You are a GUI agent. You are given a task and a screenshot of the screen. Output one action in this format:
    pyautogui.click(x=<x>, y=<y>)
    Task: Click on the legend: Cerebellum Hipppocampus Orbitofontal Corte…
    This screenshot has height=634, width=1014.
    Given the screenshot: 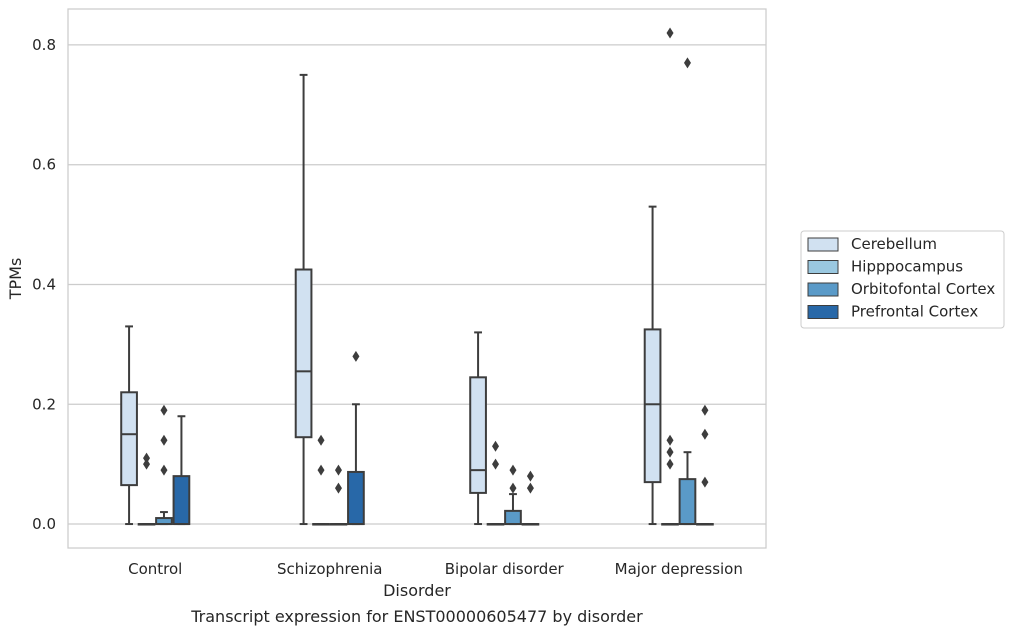 What is the action you would take?
    pyautogui.click(x=902, y=279)
    